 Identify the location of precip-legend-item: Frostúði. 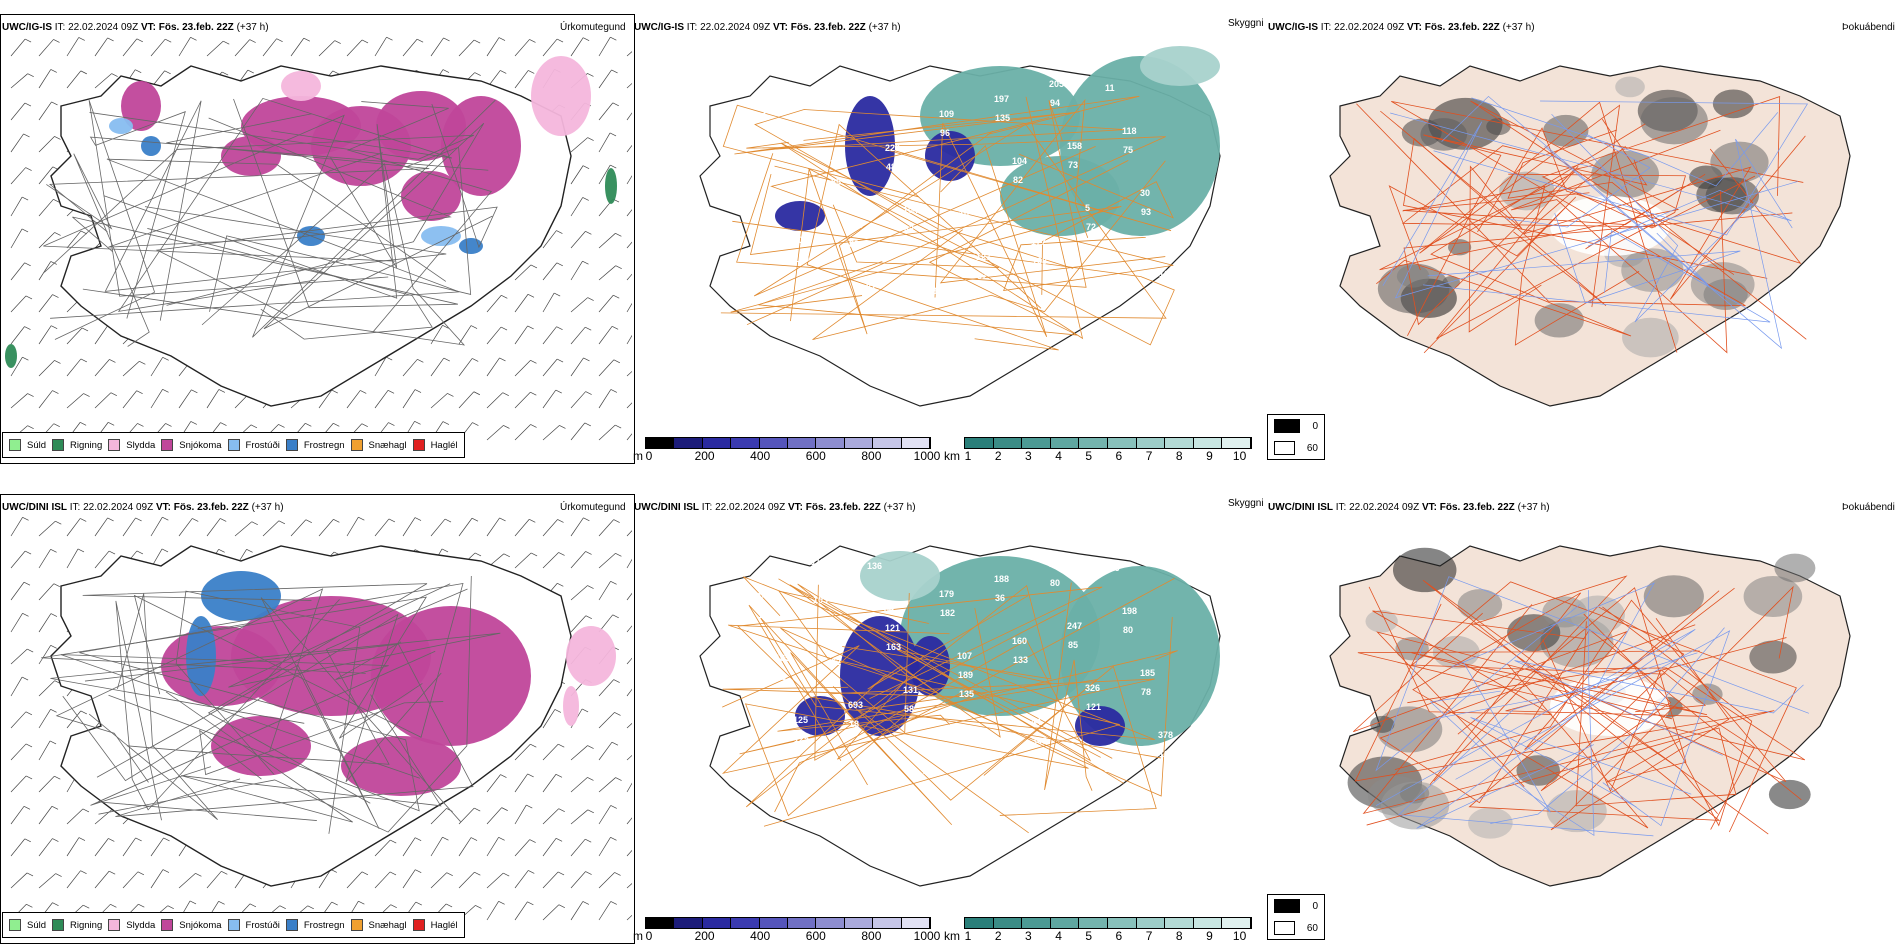
(253, 445).